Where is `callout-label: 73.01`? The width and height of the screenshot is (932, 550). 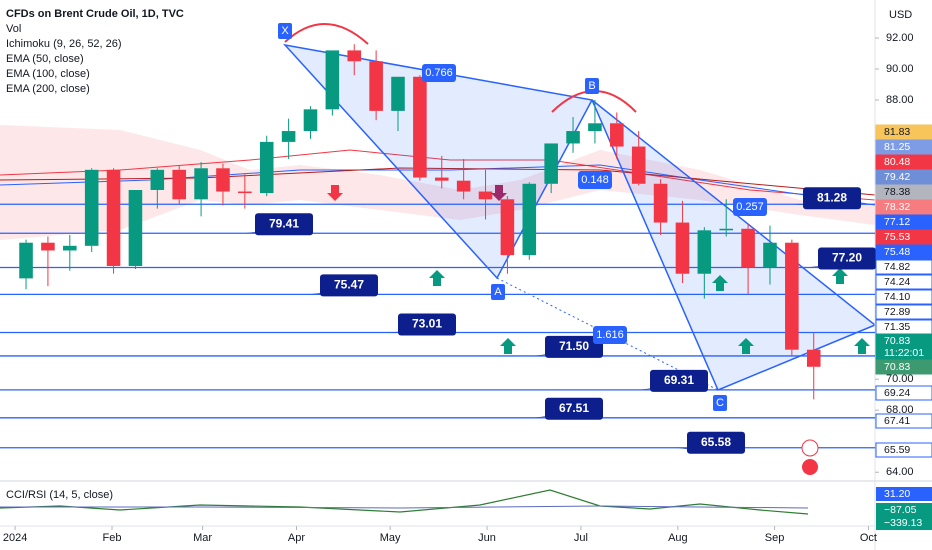
callout-label: 73.01 is located at coordinates (427, 324).